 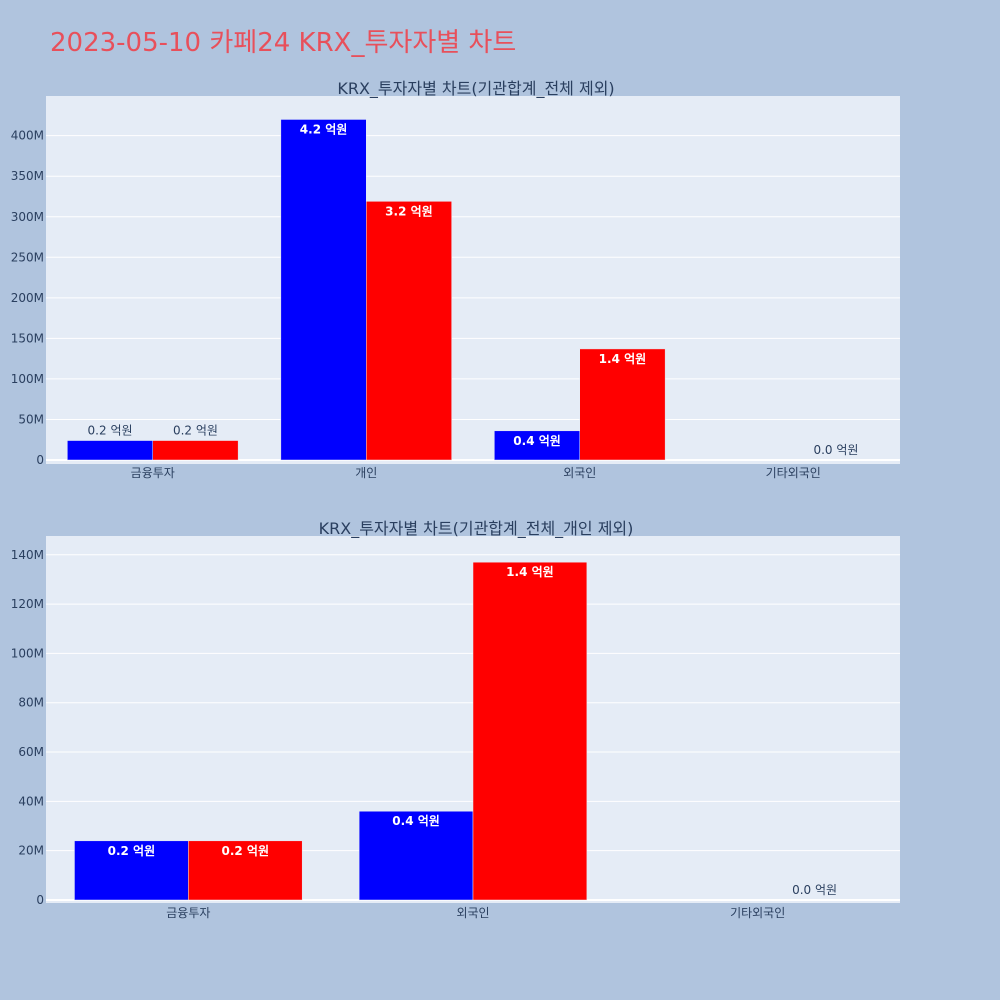 I want to click on y-tick-label: 120M, so click(x=27, y=604).